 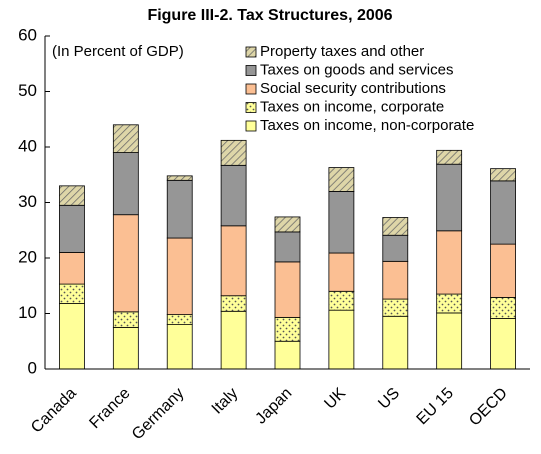 I want to click on chart-title: Figure III-2. Tax Structures, 2006, so click(x=269, y=15).